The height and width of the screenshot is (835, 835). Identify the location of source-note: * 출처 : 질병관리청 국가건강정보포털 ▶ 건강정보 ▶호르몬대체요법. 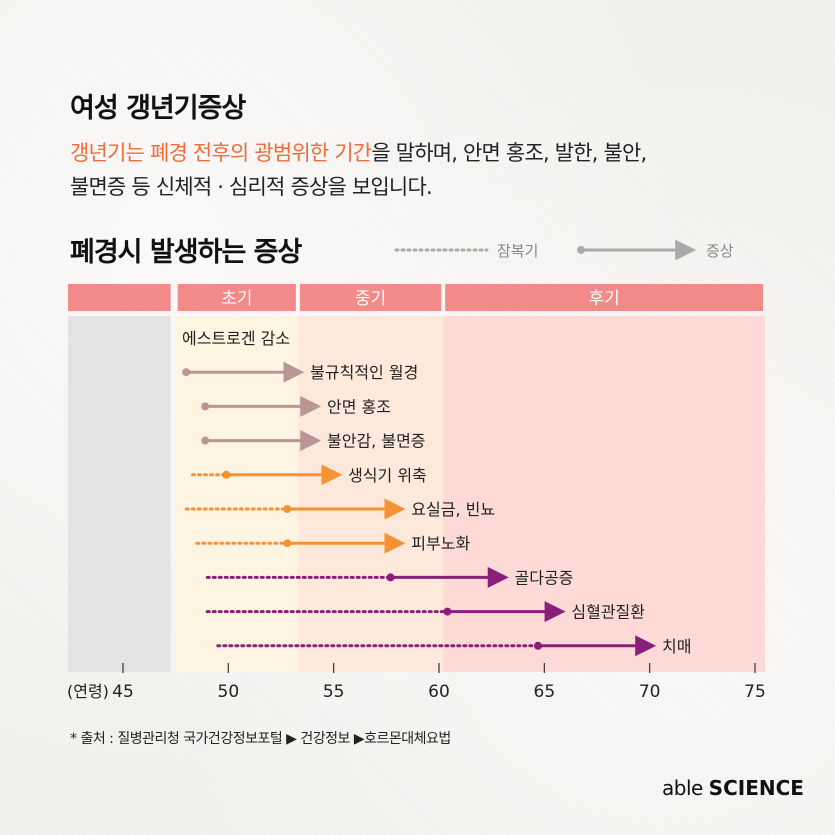
(260, 739).